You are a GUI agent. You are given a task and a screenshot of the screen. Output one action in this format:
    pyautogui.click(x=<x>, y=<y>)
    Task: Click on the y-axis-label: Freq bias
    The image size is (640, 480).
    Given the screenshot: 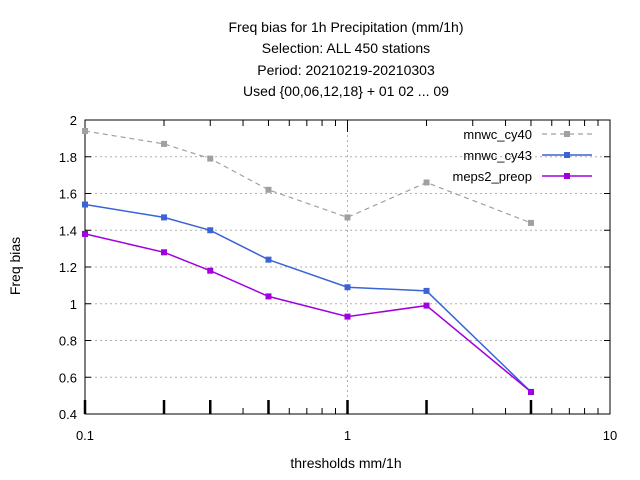 What is the action you would take?
    pyautogui.click(x=15, y=266)
    